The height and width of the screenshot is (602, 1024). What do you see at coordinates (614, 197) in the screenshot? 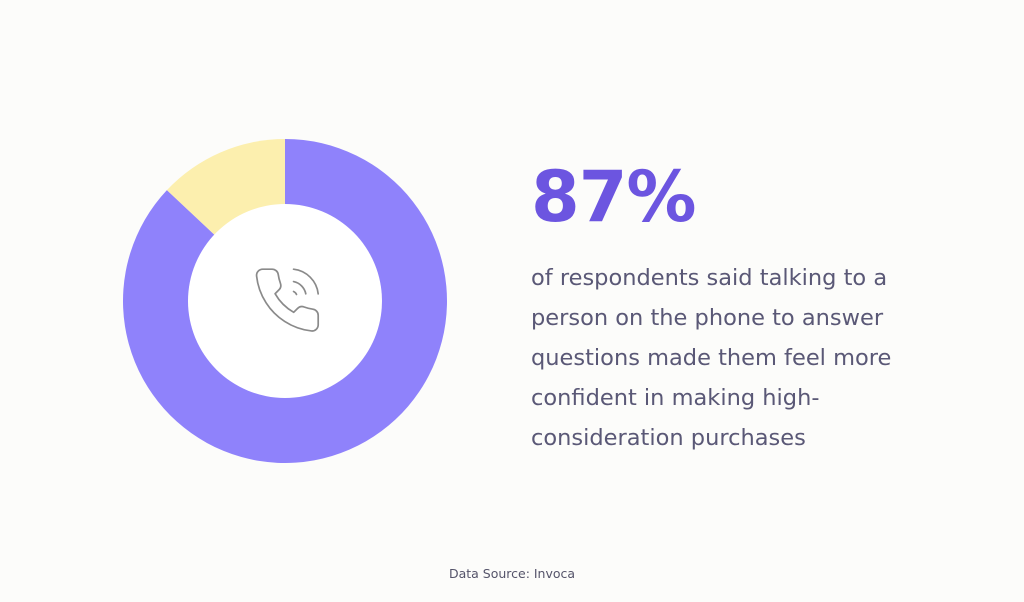
I see `stat-value: 87%` at bounding box center [614, 197].